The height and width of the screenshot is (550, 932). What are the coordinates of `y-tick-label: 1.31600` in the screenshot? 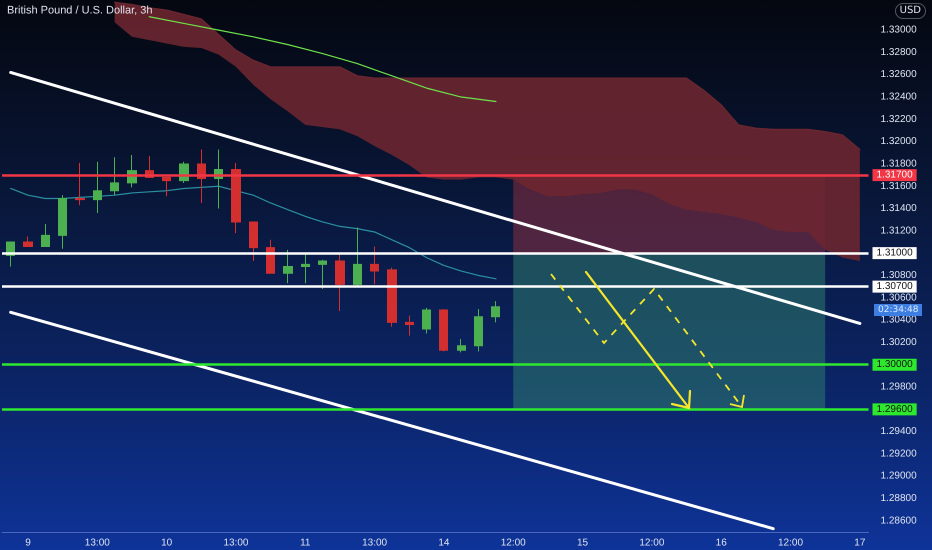 It's located at (899, 186).